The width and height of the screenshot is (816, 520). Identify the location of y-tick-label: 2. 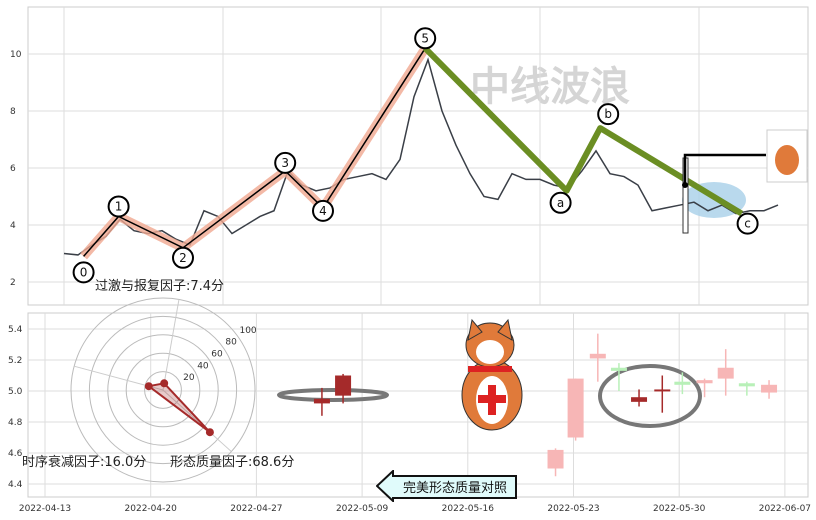
(13, 283).